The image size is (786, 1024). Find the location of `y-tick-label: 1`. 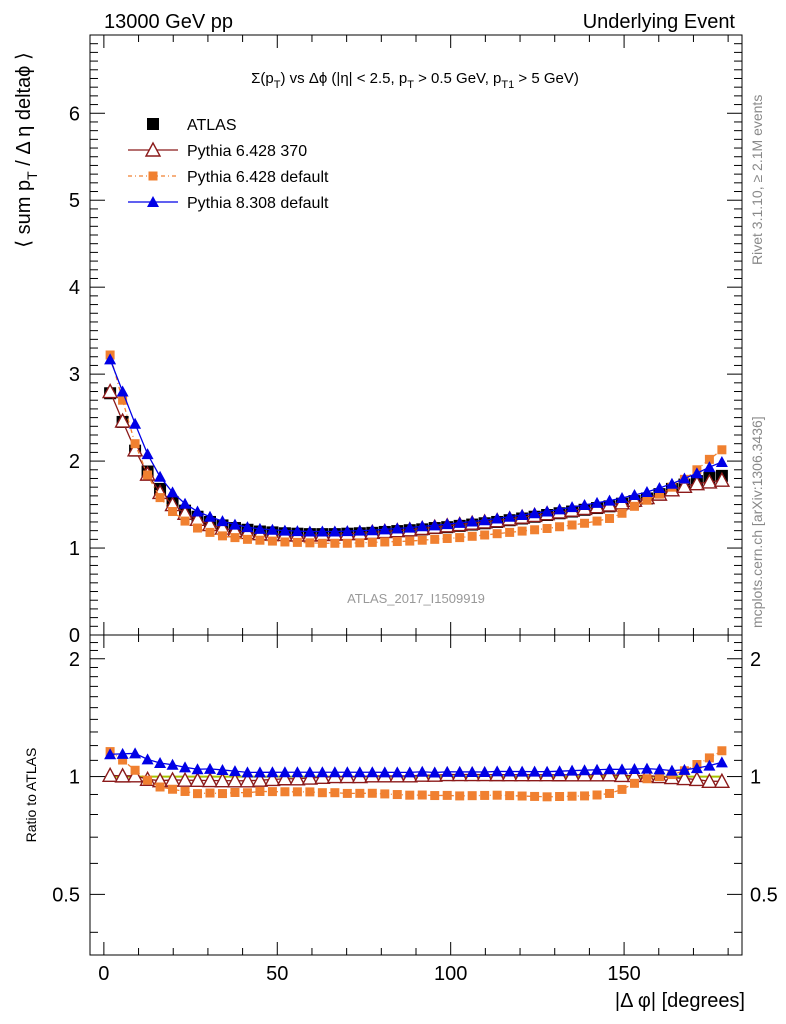

y-tick-label: 1 is located at coordinates (74, 549).